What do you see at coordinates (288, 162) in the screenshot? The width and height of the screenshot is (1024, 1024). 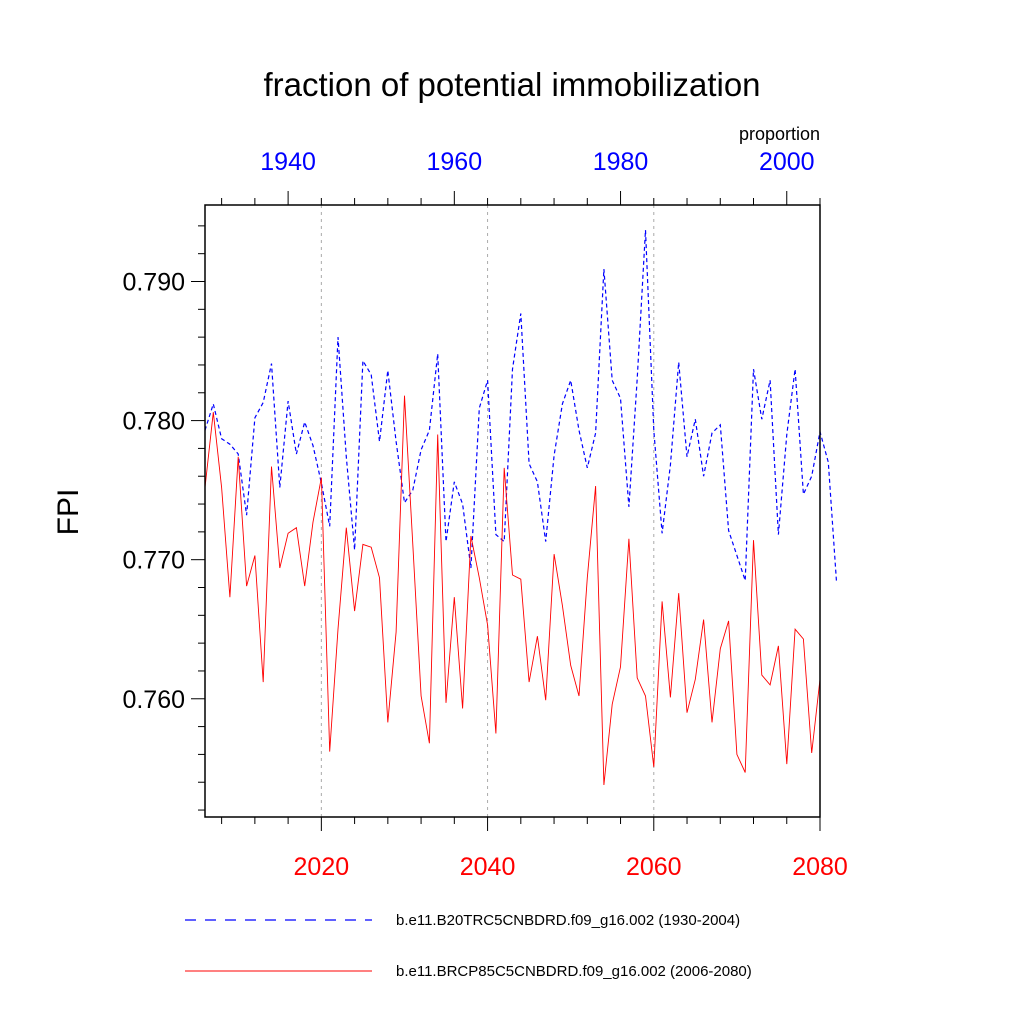 I see `x-top-tick-label: 1940` at bounding box center [288, 162].